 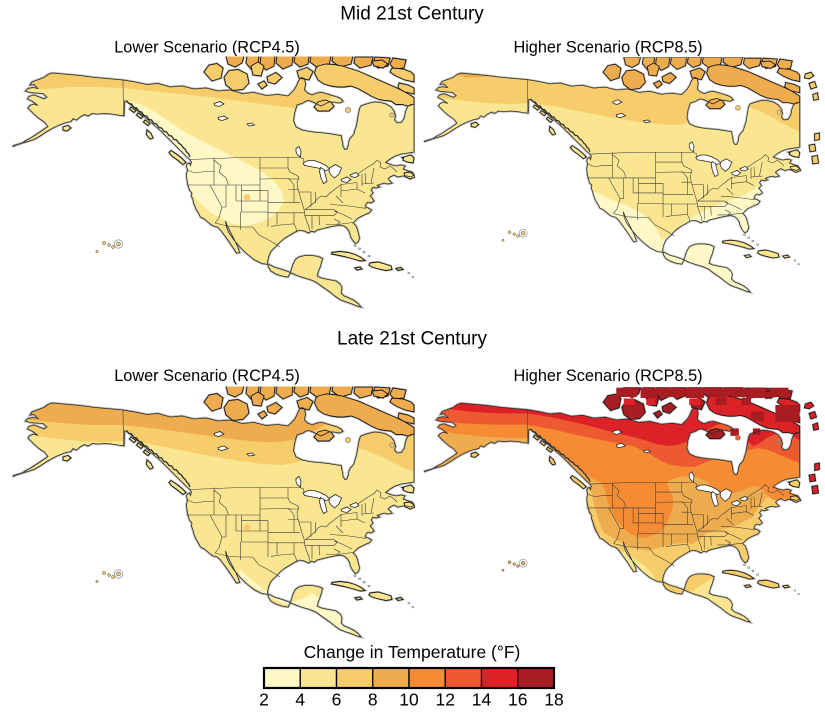 What do you see at coordinates (412, 652) in the screenshot?
I see `svg-text: Change in Temperature (°F)` at bounding box center [412, 652].